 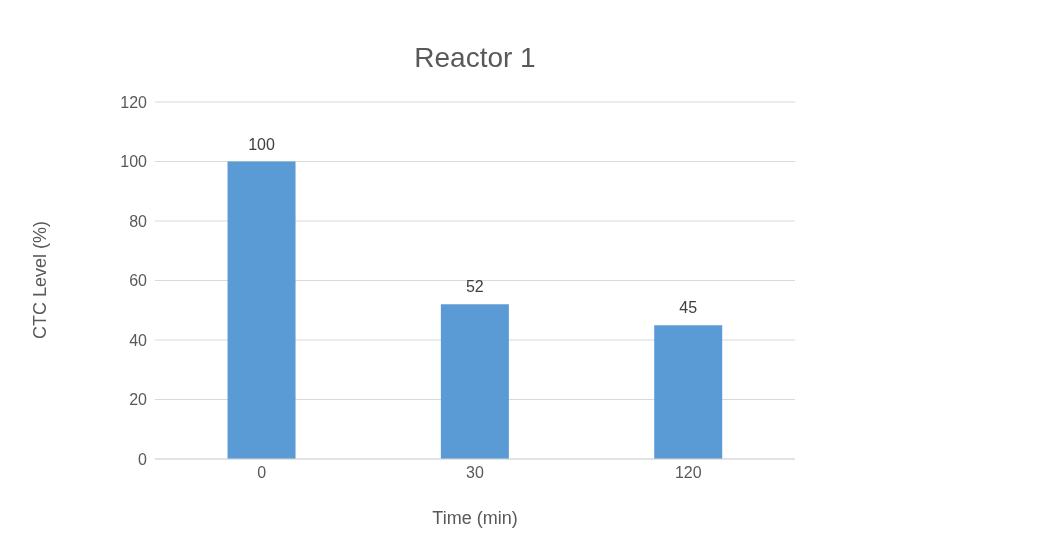 I want to click on y-tick-label: 100, so click(x=134, y=162).